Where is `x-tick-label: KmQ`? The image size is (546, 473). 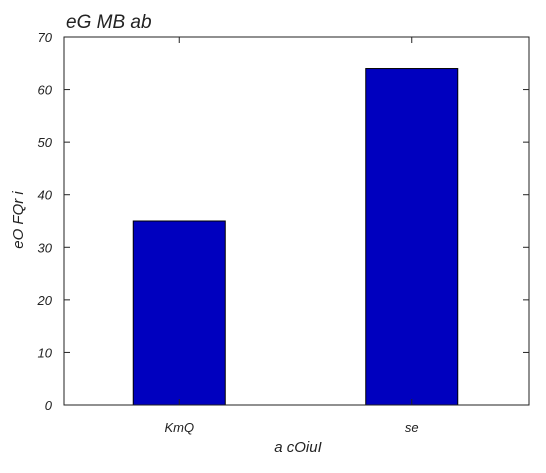 x-tick-label: KmQ is located at coordinates (179, 427).